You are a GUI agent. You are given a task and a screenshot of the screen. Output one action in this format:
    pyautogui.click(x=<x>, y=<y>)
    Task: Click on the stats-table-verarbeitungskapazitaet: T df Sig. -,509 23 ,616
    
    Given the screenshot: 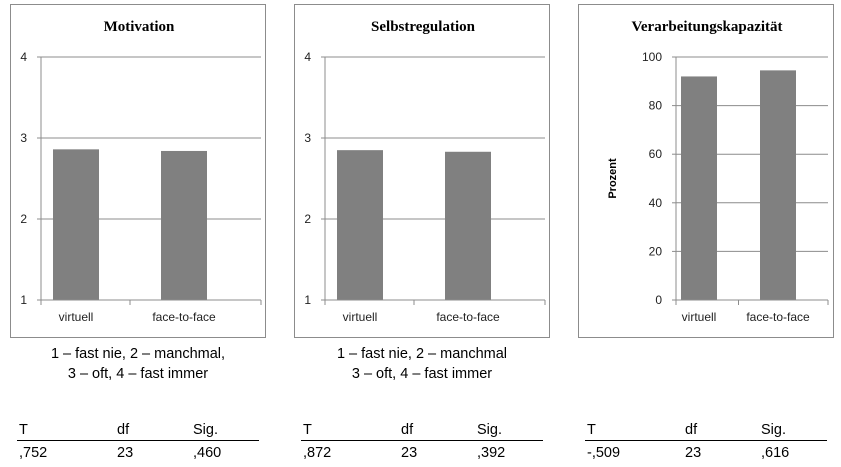 What is the action you would take?
    pyautogui.click(x=706, y=442)
    